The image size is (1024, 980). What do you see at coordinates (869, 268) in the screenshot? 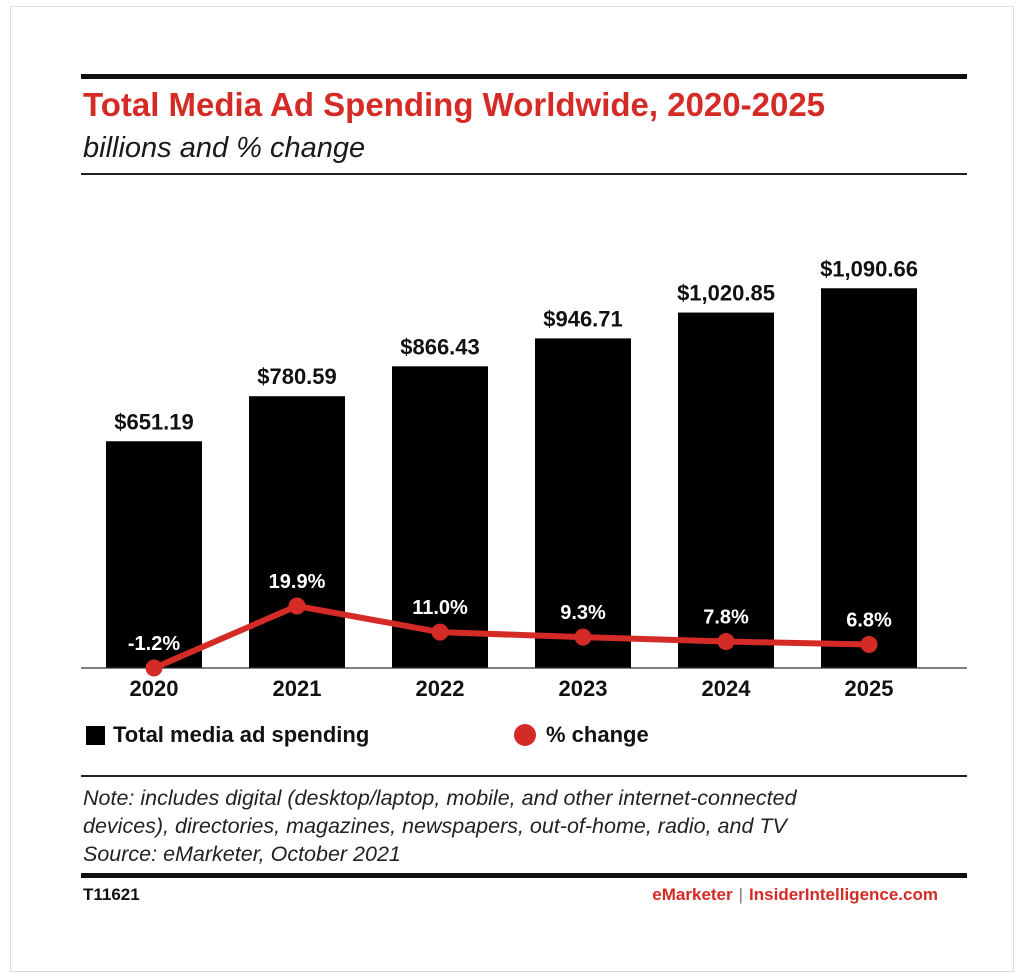
I see `bar-label-2025: $1,090.66` at bounding box center [869, 268].